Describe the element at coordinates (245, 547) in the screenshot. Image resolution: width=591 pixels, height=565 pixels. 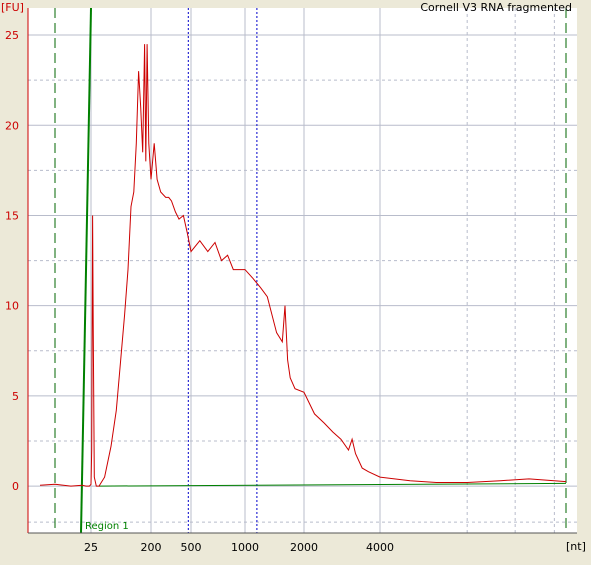
I see `x-tick-label: 1000` at that location.